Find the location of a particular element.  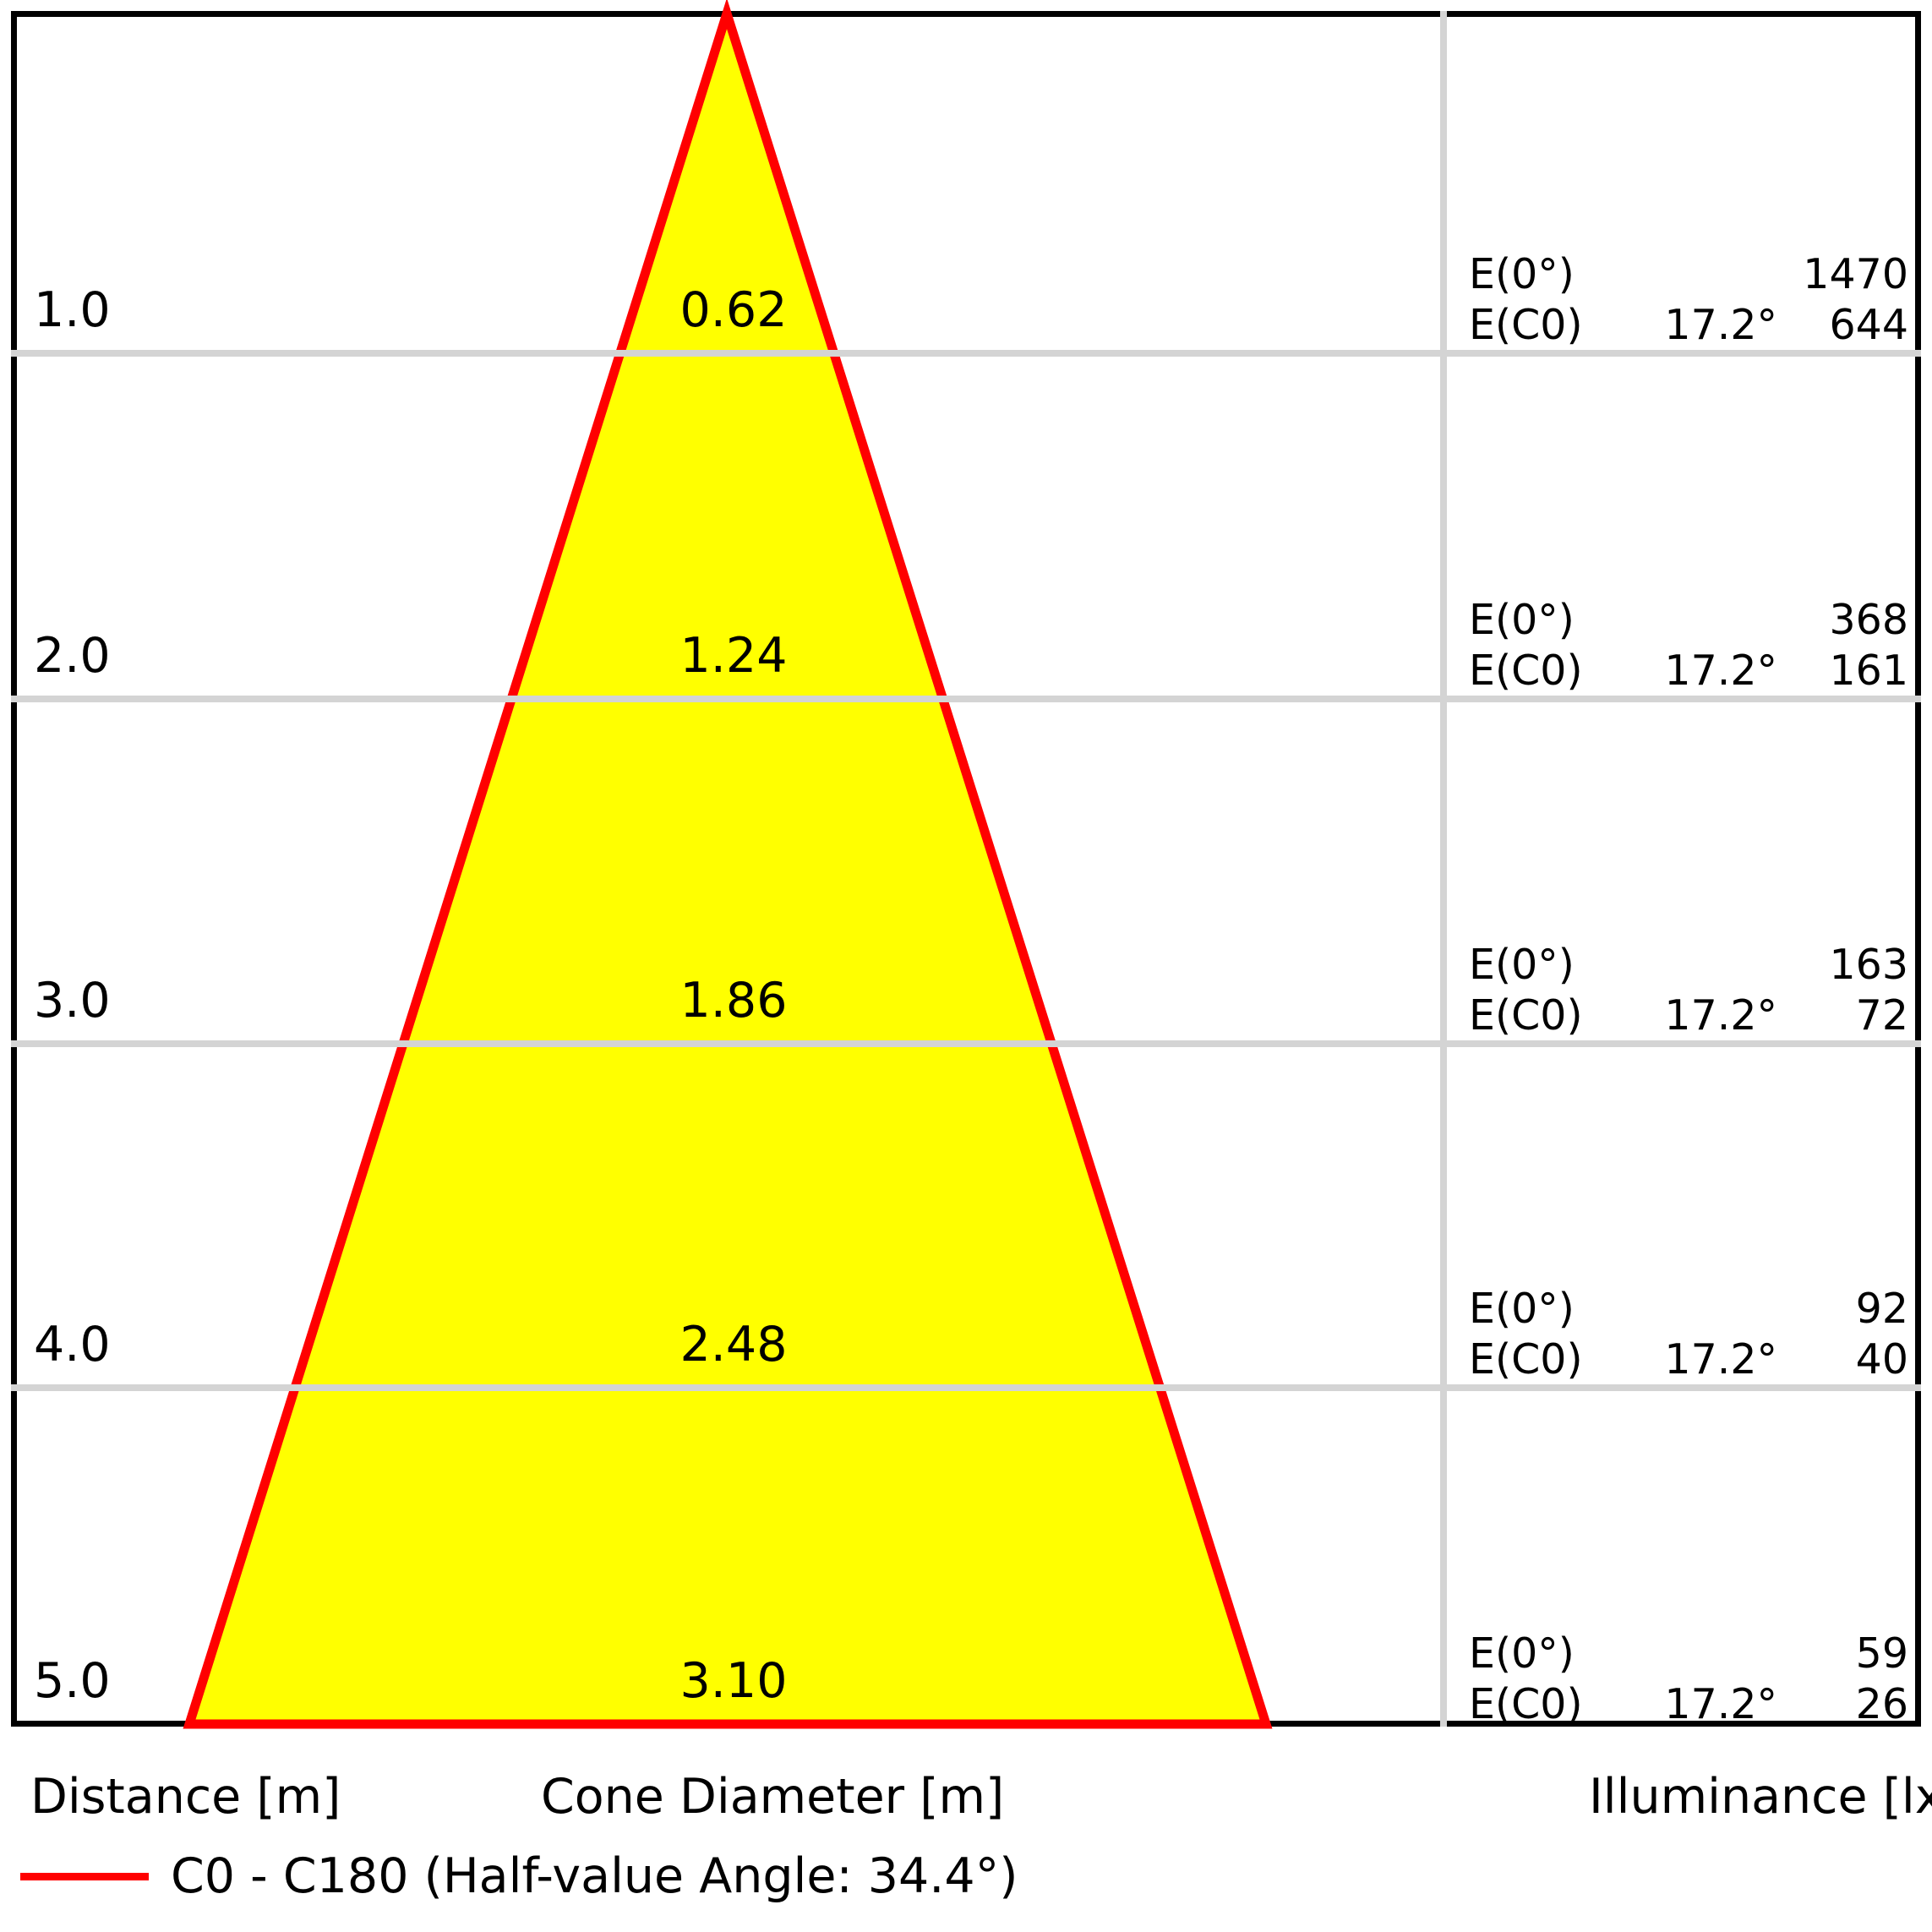

illuminance-value-e0: 368 is located at coordinates (1868, 620).